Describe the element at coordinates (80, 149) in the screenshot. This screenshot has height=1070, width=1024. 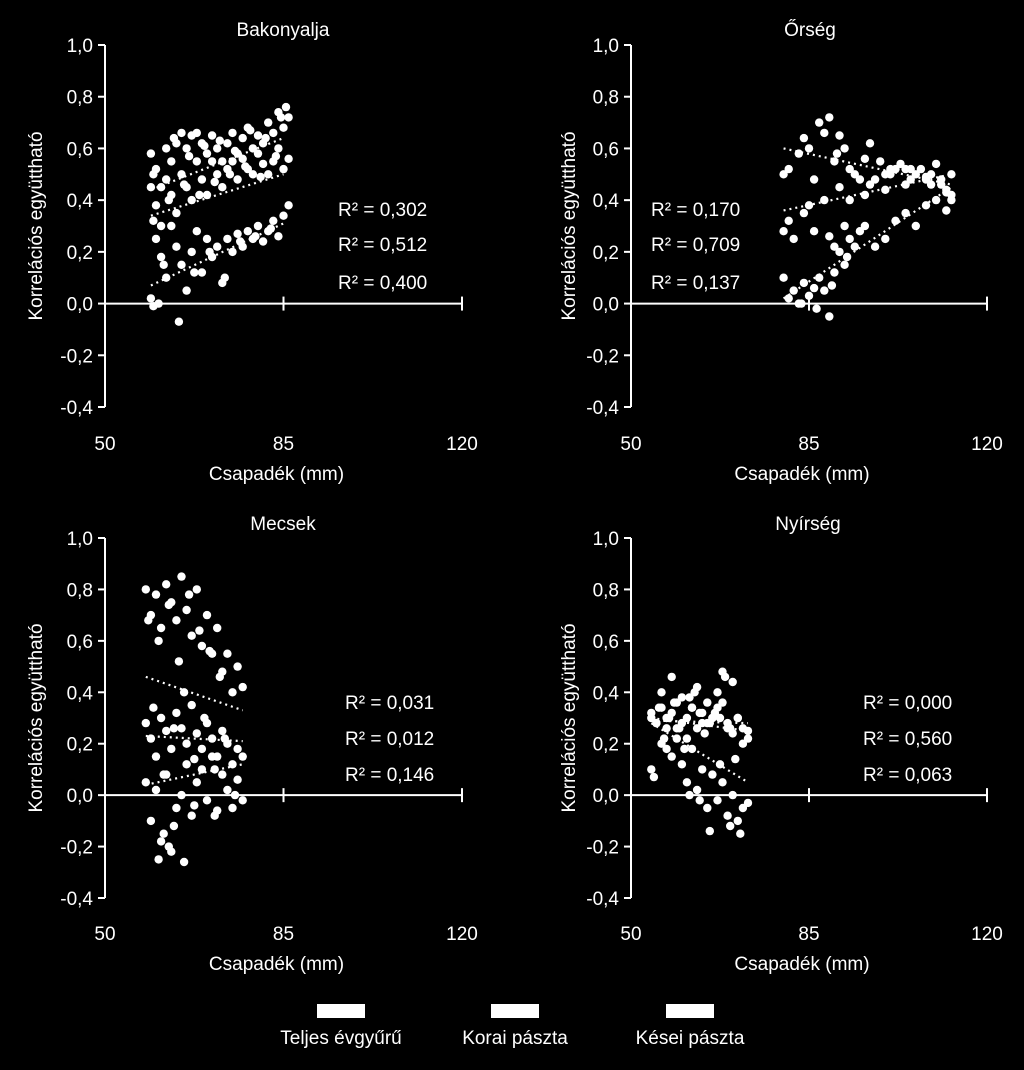
I see `y-tick-label: 0,6` at that location.